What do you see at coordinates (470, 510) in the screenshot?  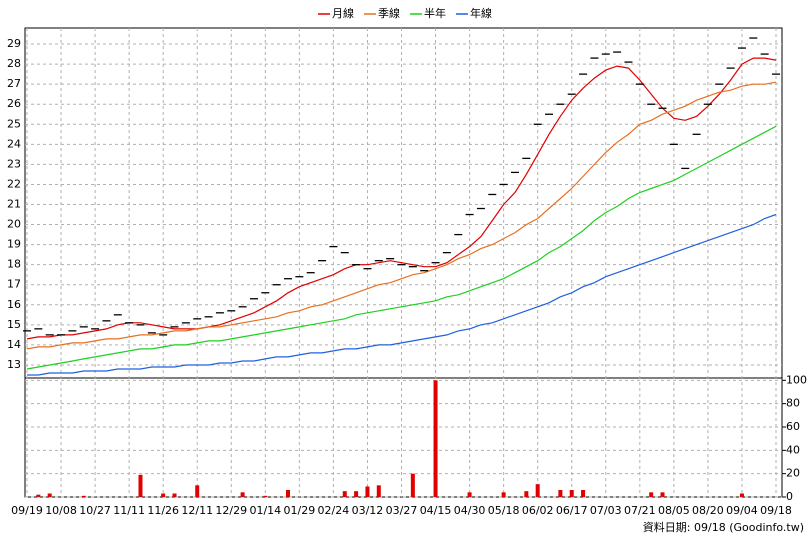 I see `x-tick-label: 04/30` at bounding box center [470, 510].